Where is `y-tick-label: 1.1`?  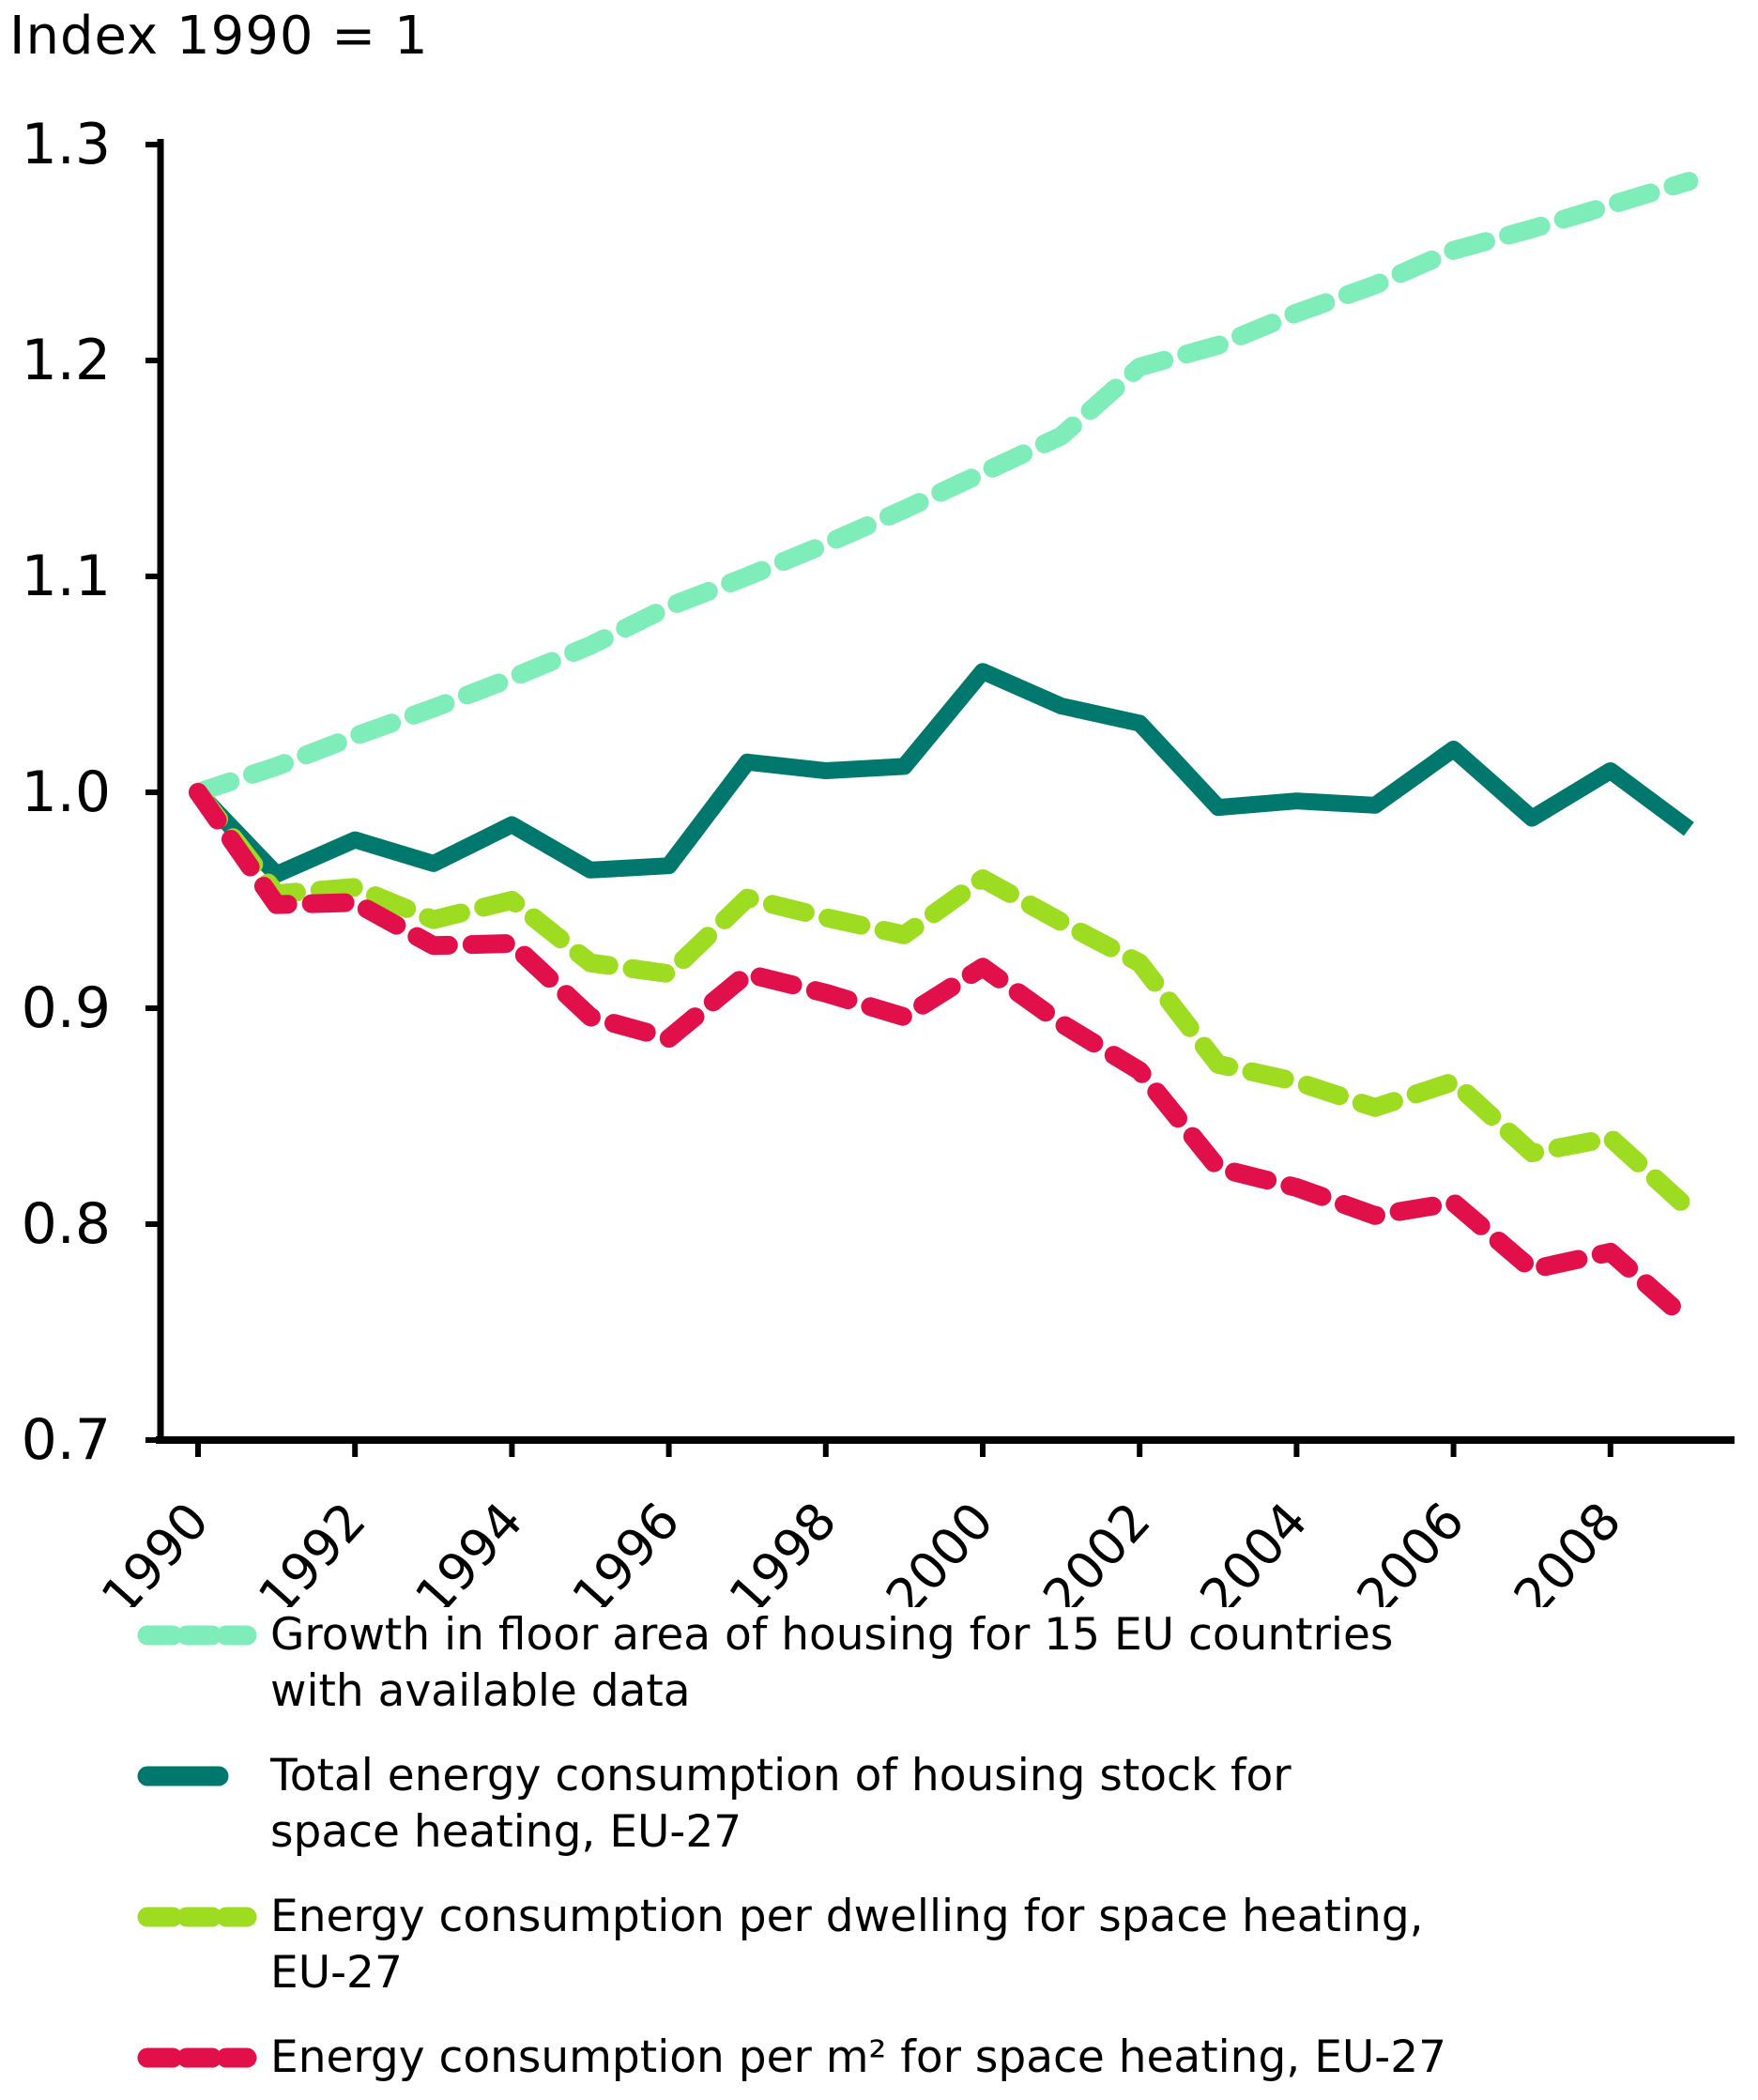
y-tick-label: 1.1 is located at coordinates (66, 577).